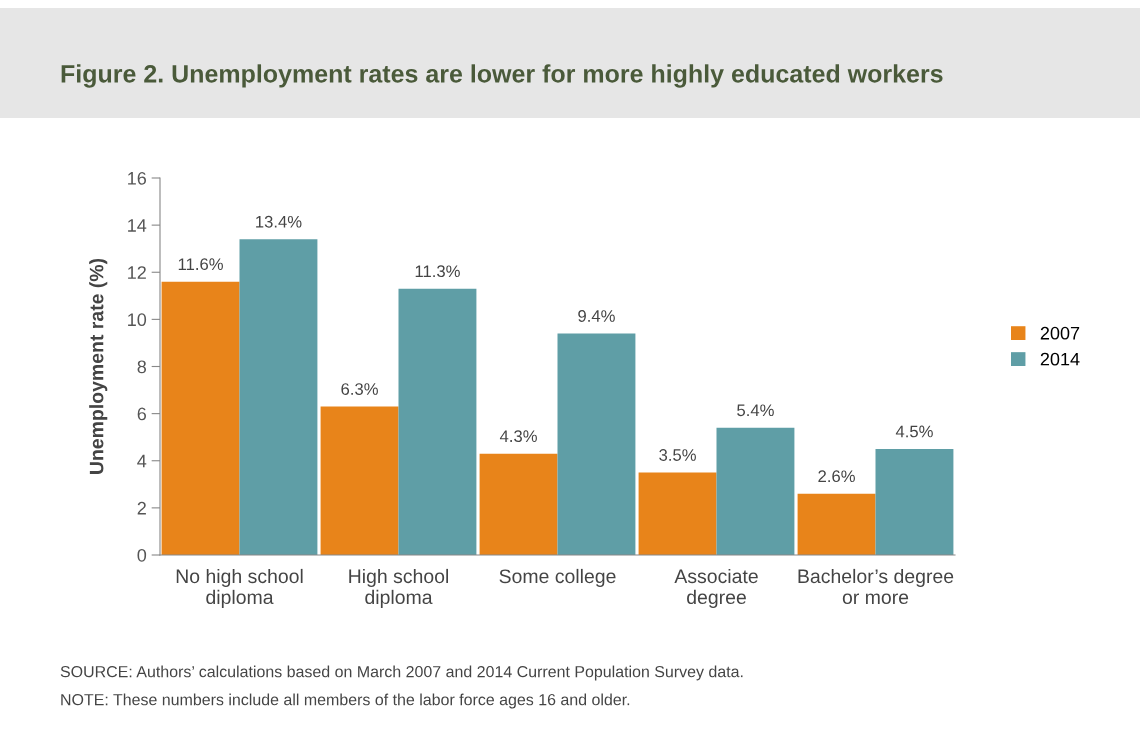  Describe the element at coordinates (557, 578) in the screenshot. I see `x-tick-label: Some college` at that location.